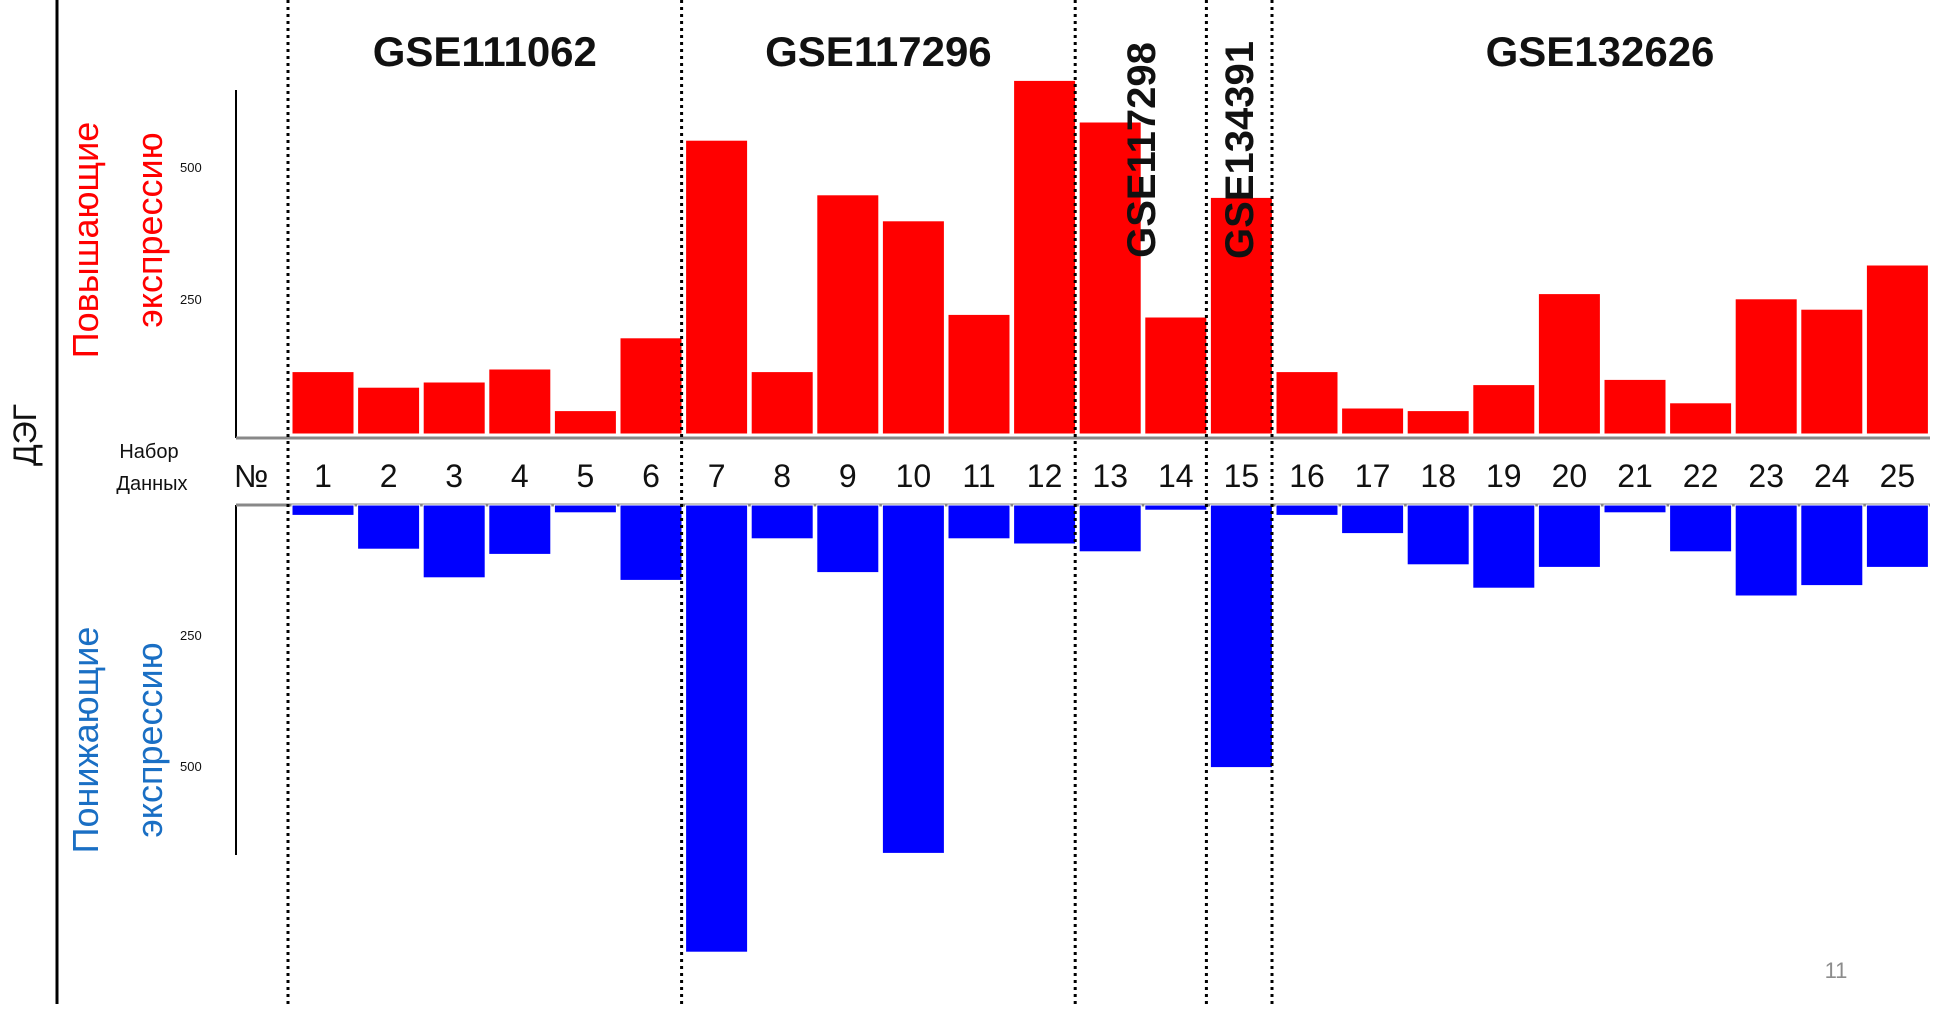  I want to click on dataset-number-10: 10, so click(914, 476).